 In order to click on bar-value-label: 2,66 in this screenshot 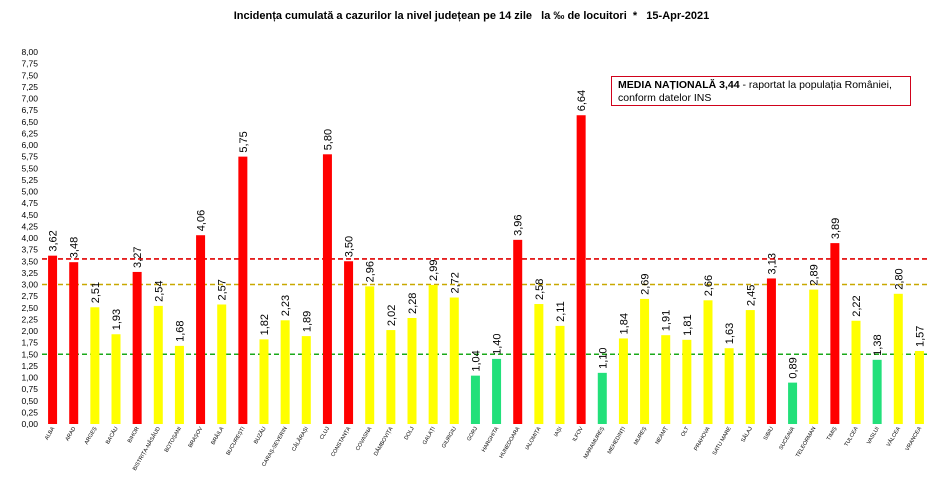, I will do `click(709, 285)`.